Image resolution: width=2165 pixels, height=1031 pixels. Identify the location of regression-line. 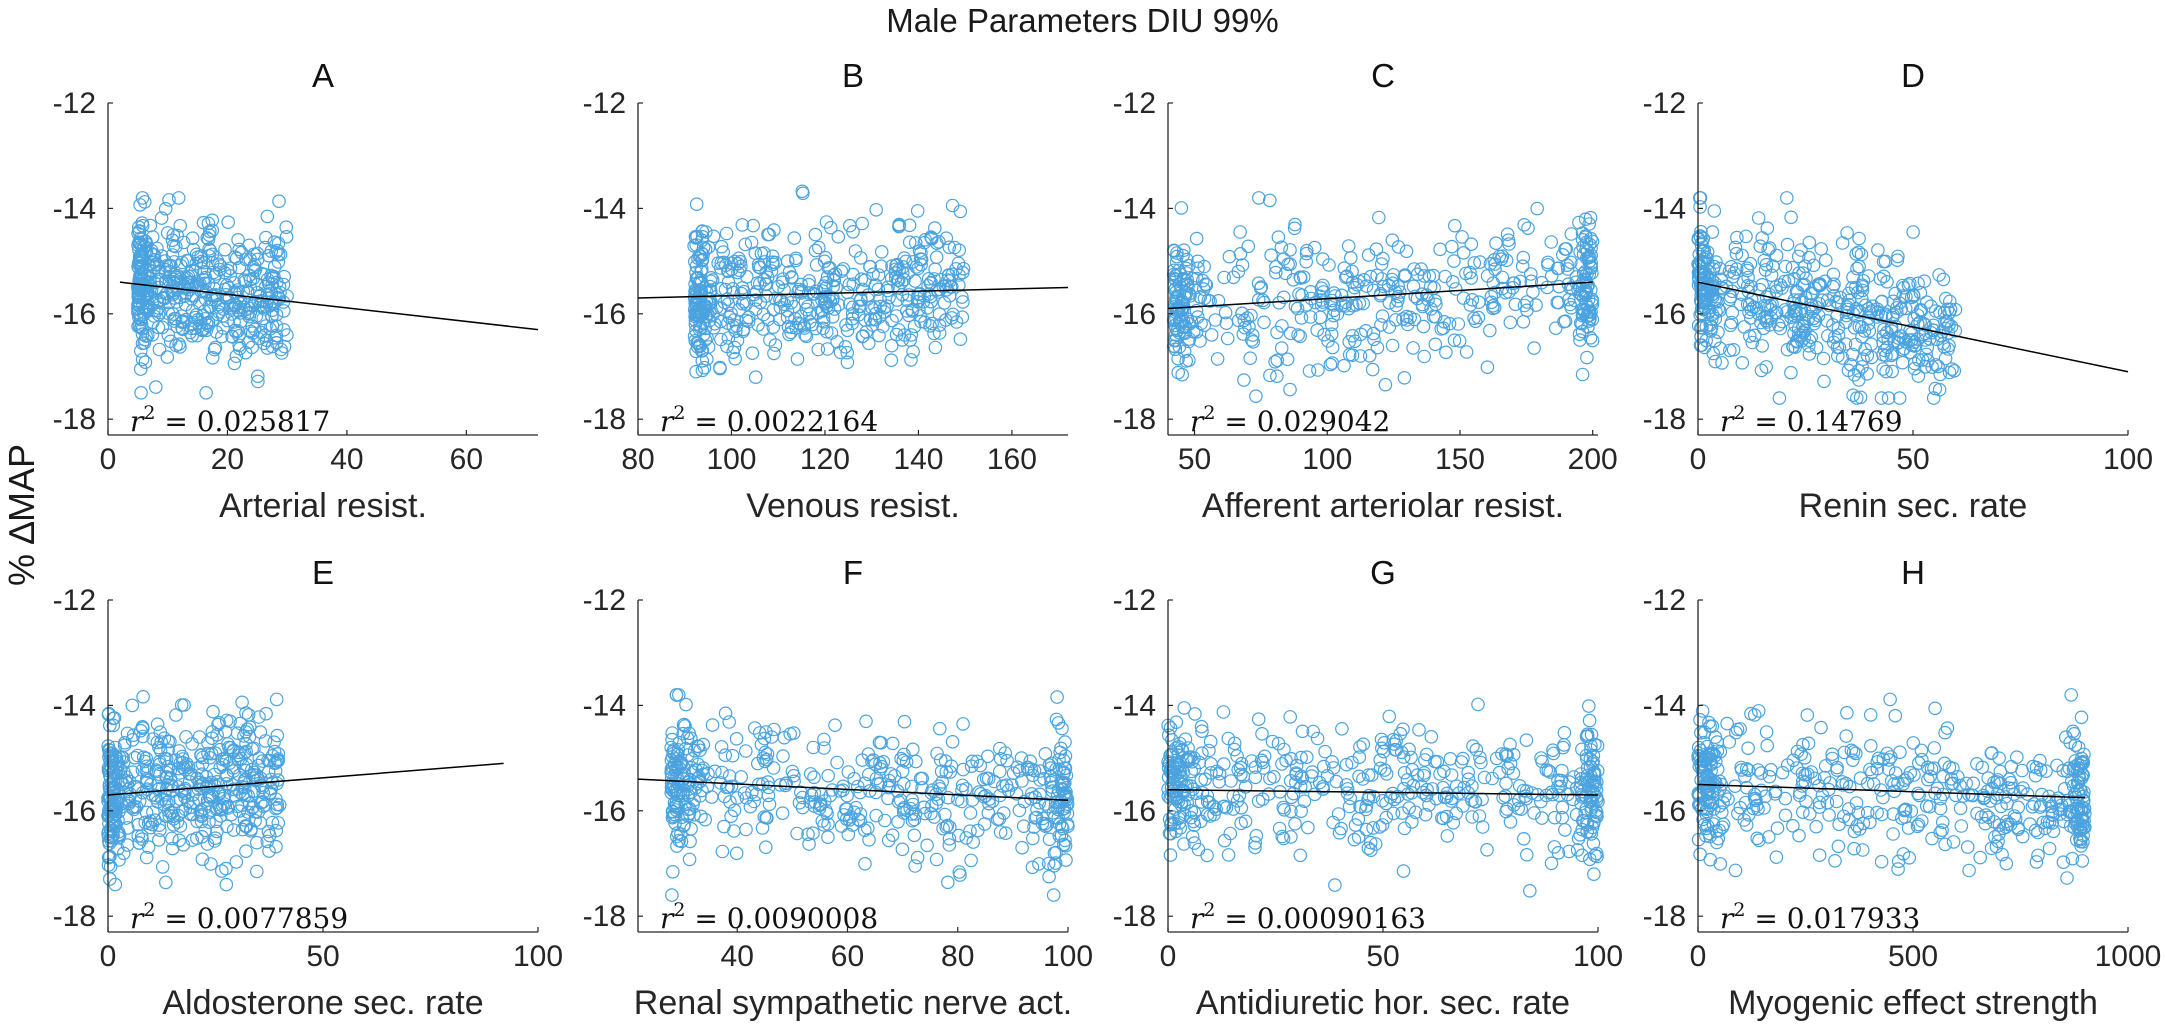
(1380, 295).